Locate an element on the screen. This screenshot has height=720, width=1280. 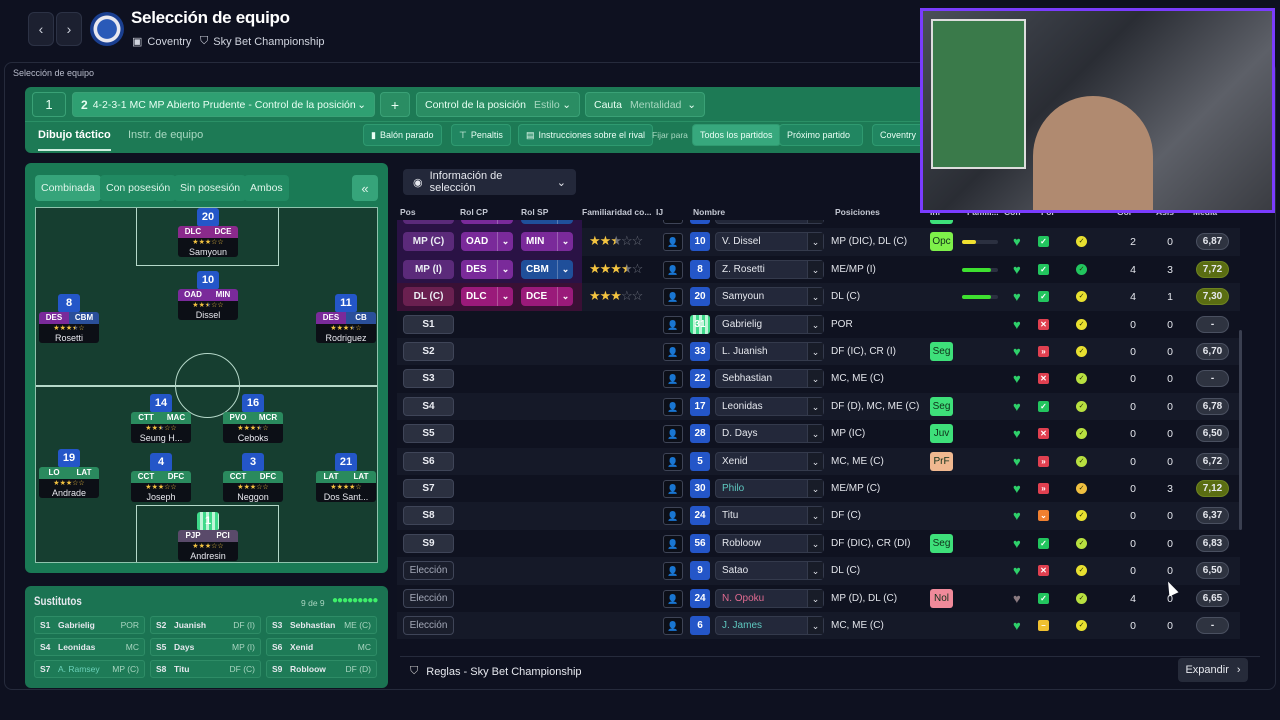
role-sp-select: CB⌄ is located at coordinates (547, 222).